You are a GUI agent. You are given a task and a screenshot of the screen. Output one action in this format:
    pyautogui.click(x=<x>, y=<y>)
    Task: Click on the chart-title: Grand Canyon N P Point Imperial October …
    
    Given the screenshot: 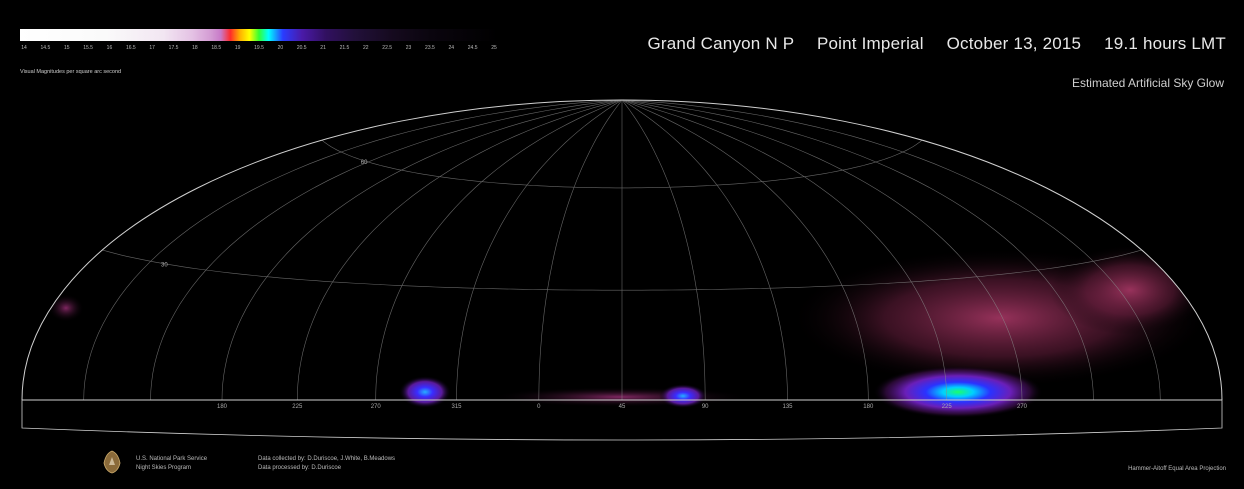 What is the action you would take?
    pyautogui.click(x=927, y=44)
    